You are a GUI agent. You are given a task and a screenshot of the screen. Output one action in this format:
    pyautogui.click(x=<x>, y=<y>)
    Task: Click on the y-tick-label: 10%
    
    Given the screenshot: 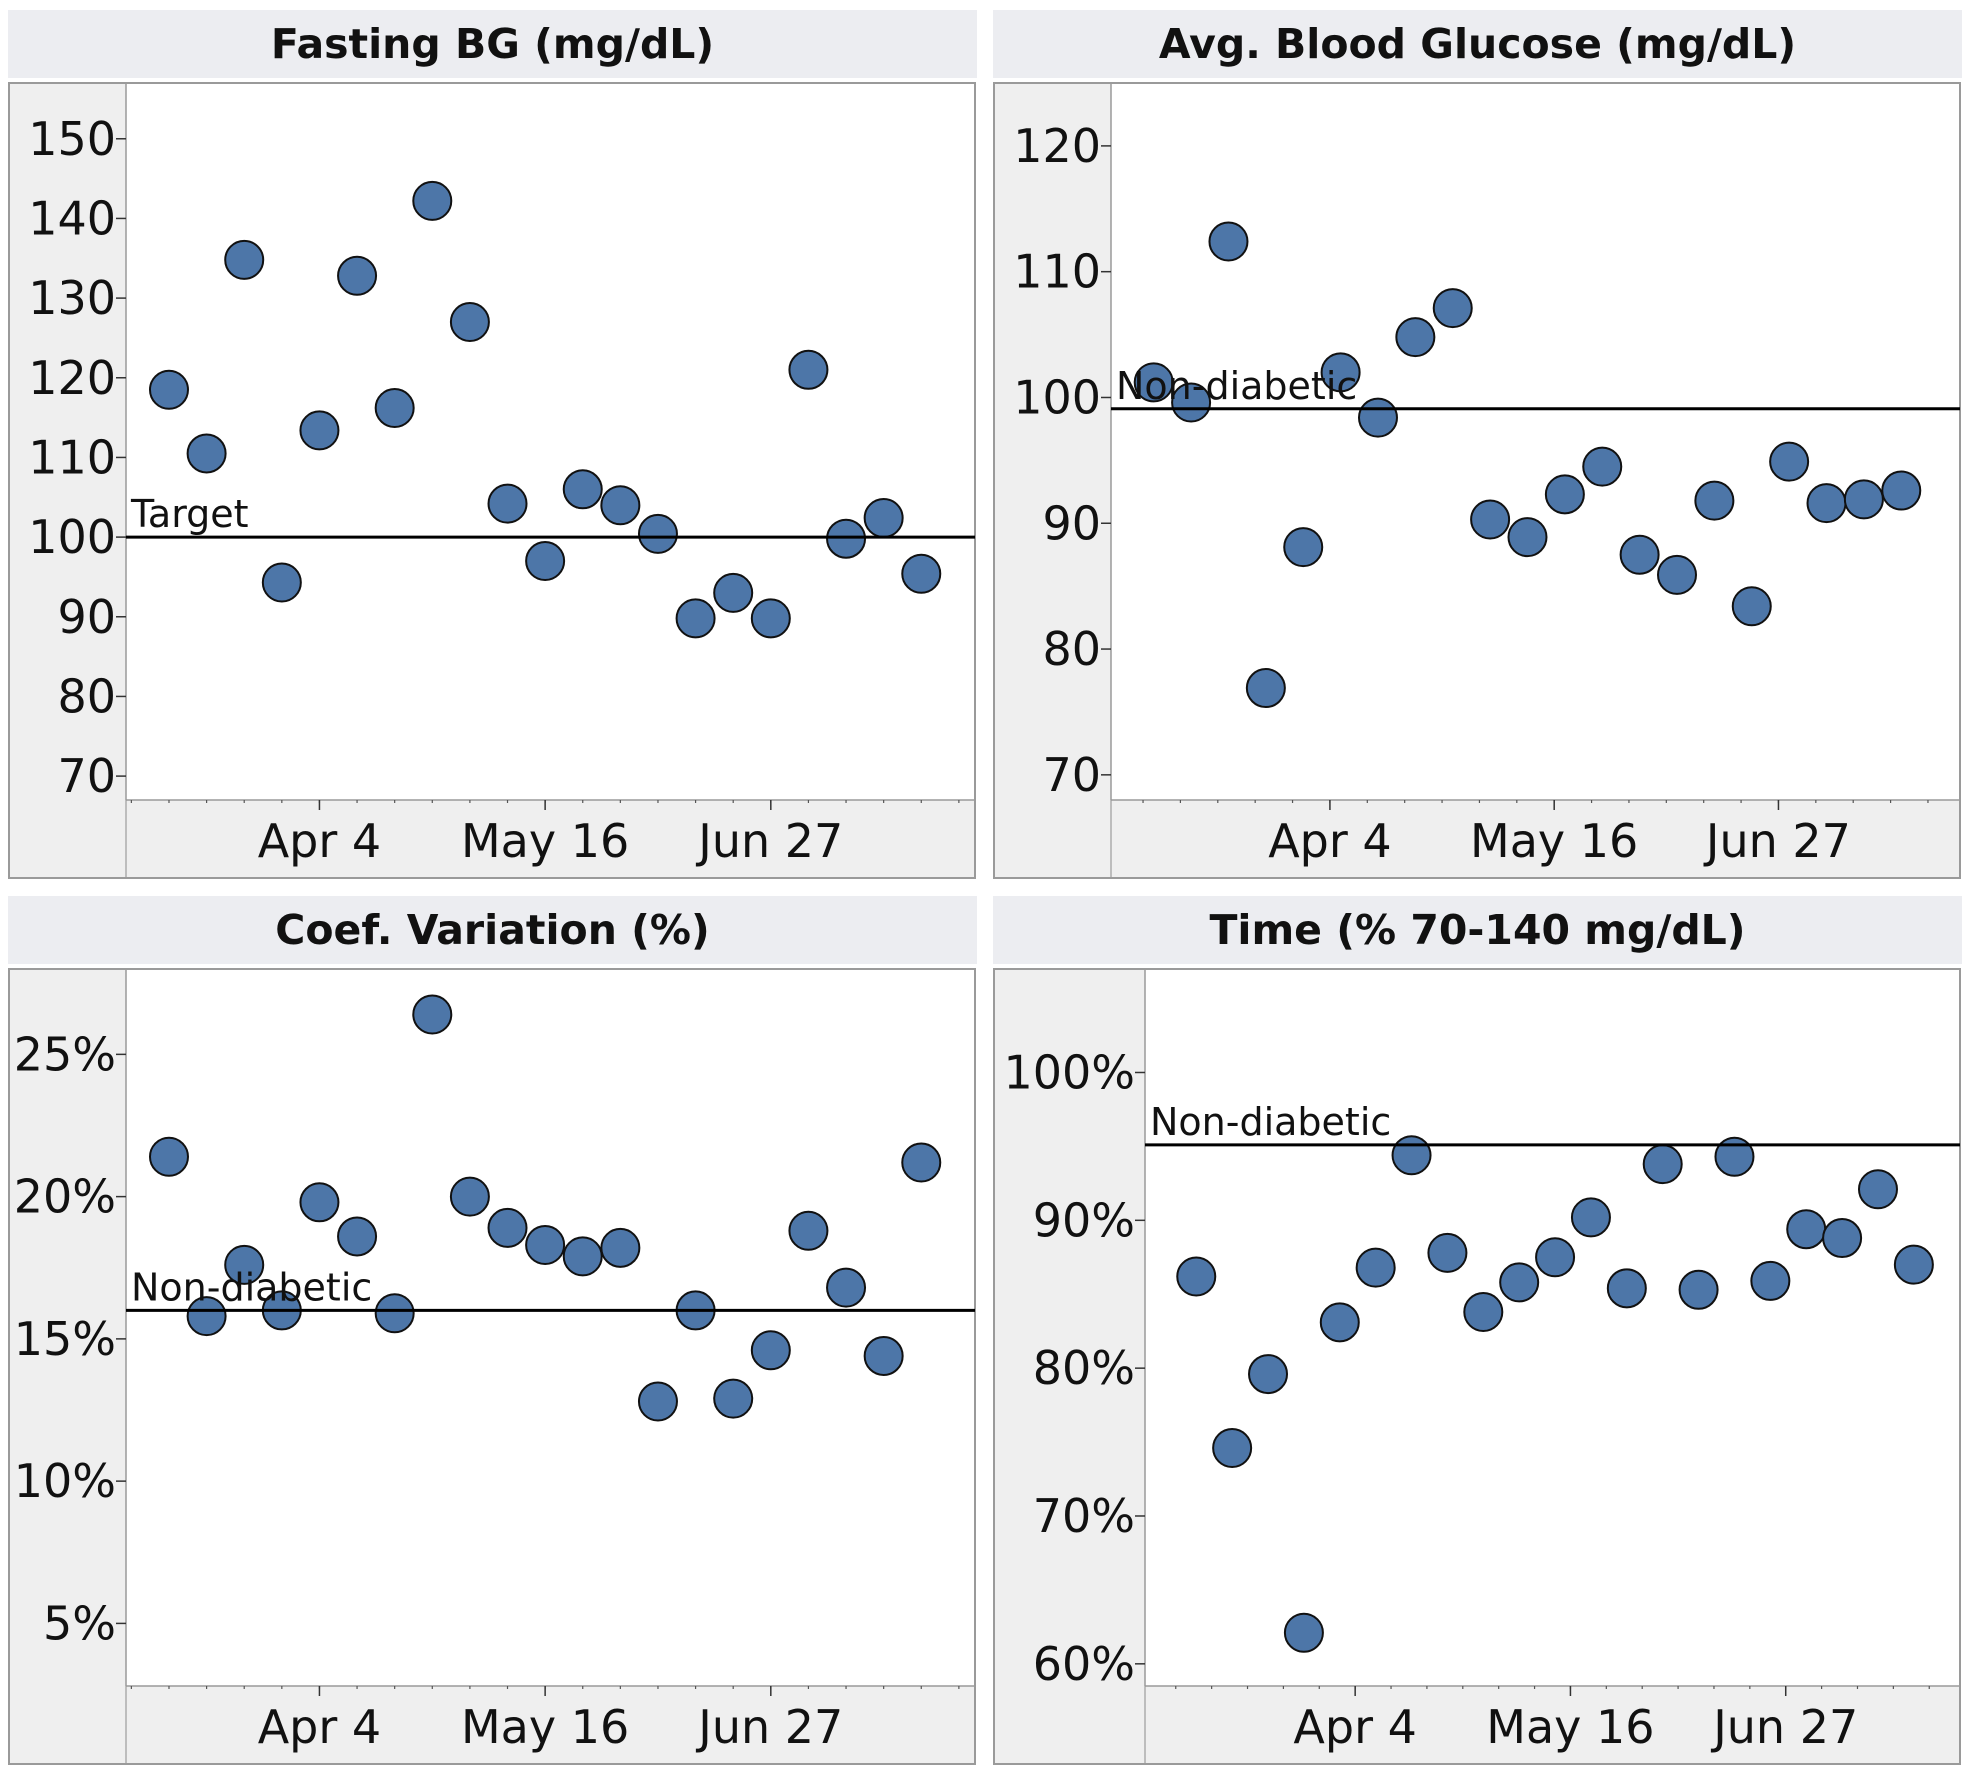 What is the action you would take?
    pyautogui.click(x=65, y=1481)
    